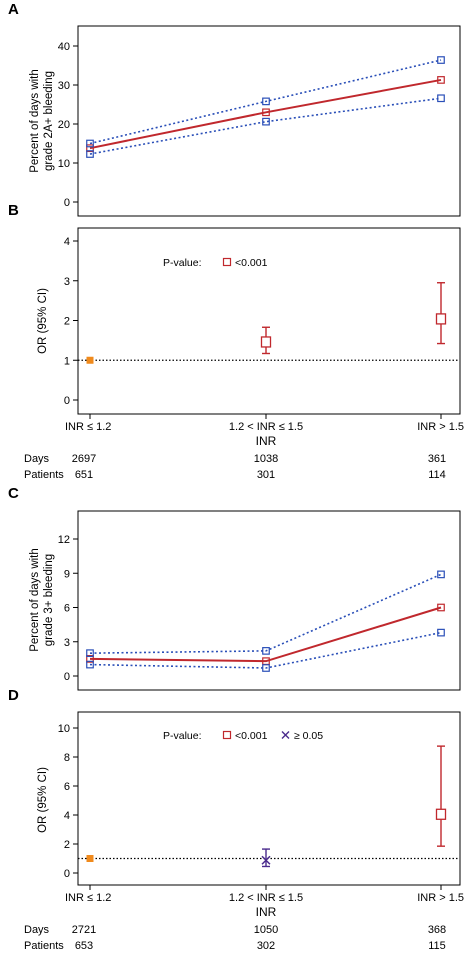 This screenshot has height=968, width=474. I want to click on y-tick-label: 40, so click(64, 47).